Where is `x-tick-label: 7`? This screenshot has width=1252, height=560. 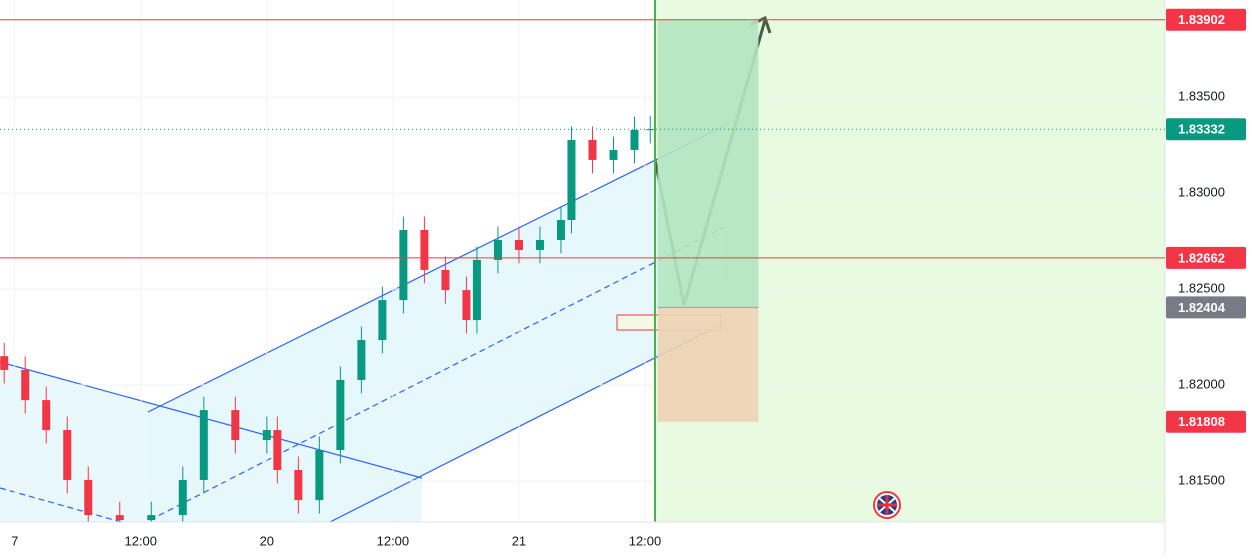
x-tick-label: 7 is located at coordinates (14, 540).